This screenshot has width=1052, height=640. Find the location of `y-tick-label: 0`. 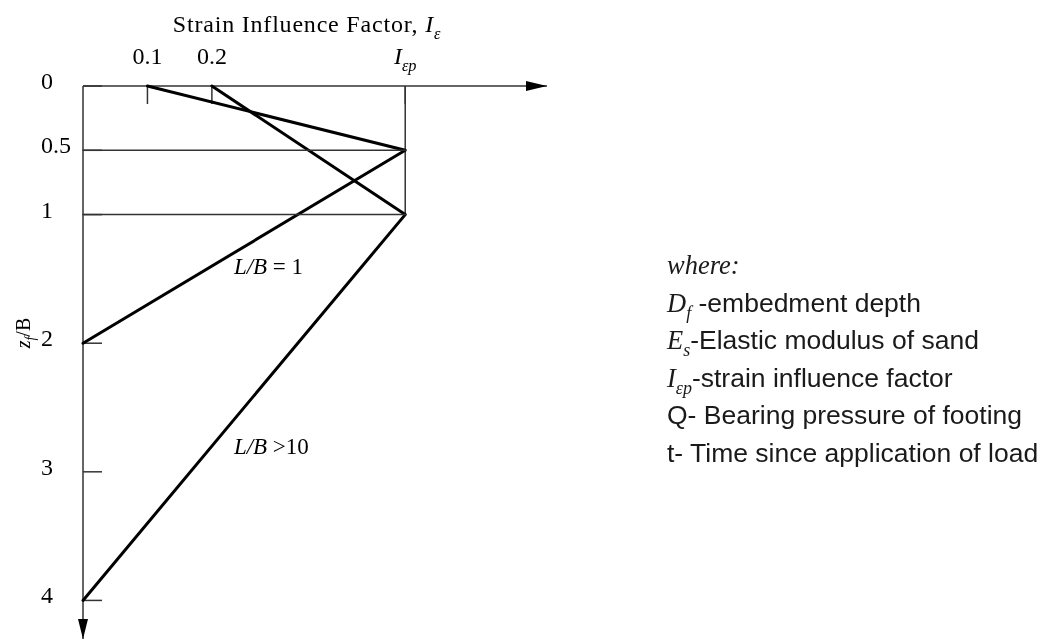

y-tick-label: 0 is located at coordinates (47, 81).